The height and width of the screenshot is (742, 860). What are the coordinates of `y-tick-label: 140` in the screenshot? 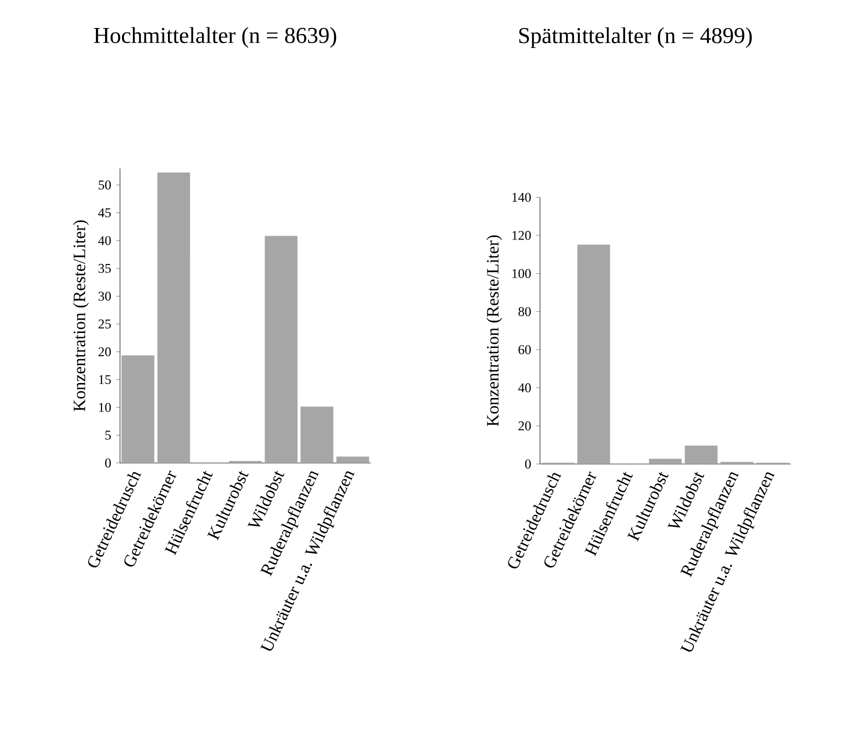 It's located at (521, 197).